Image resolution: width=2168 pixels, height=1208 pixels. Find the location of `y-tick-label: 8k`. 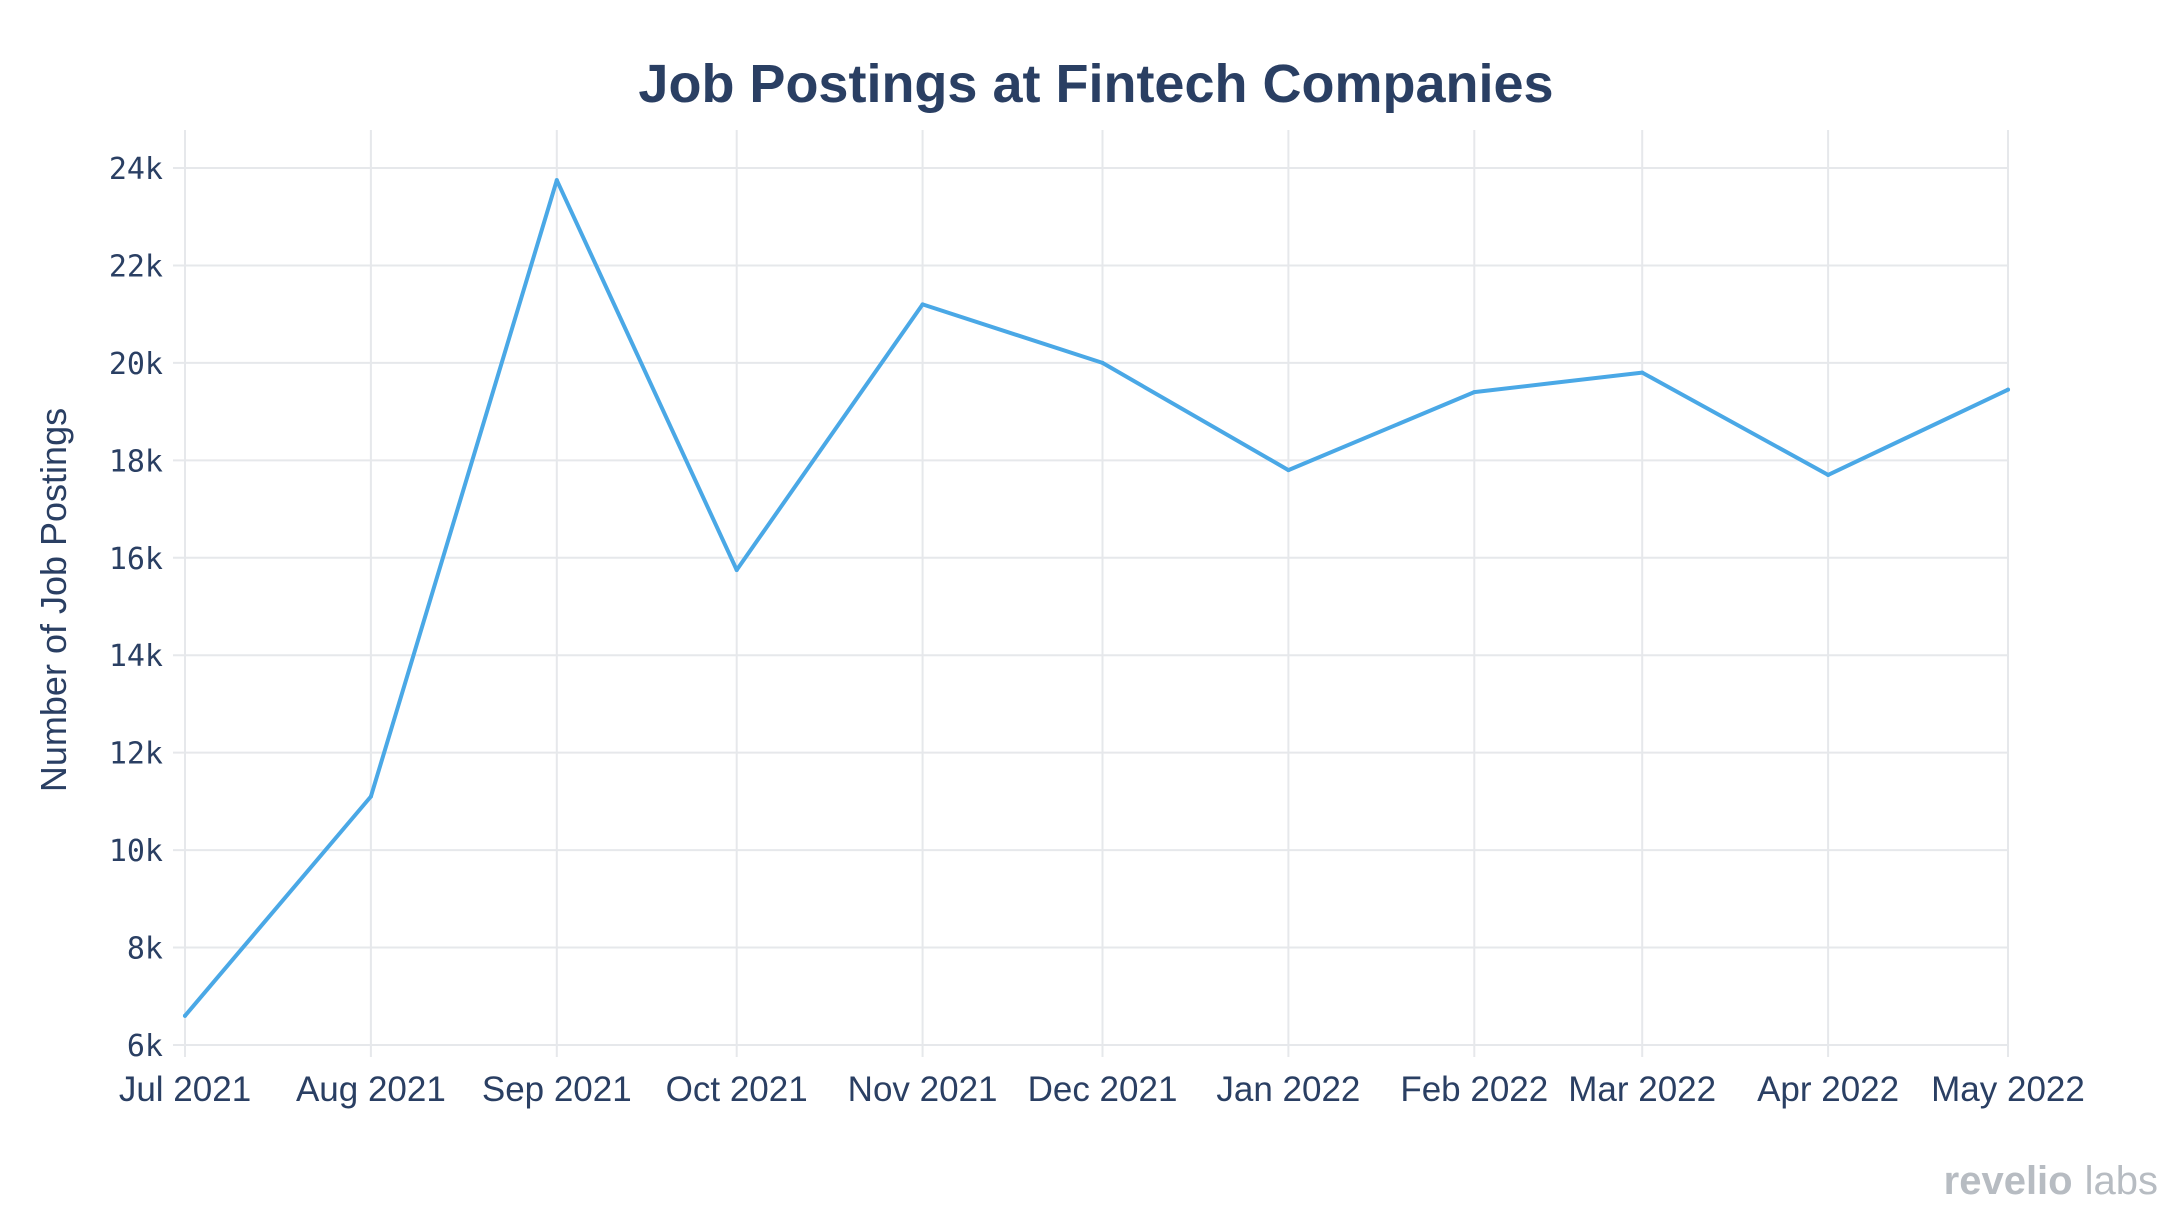

y-tick-label: 8k is located at coordinates (145, 949).